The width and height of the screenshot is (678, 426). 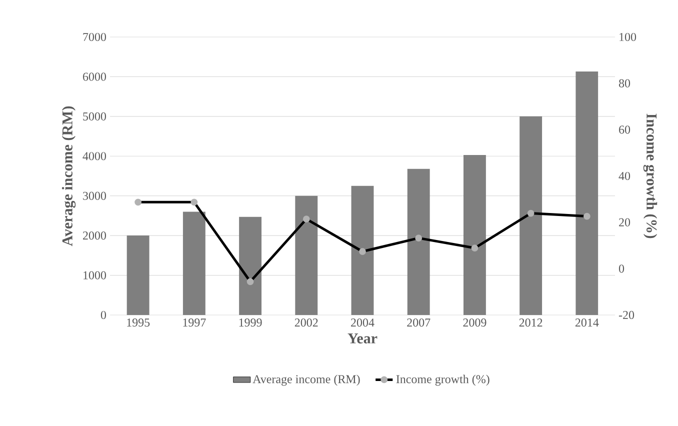 What do you see at coordinates (530, 322) in the screenshot?
I see `x-tick-label: 2012` at bounding box center [530, 322].